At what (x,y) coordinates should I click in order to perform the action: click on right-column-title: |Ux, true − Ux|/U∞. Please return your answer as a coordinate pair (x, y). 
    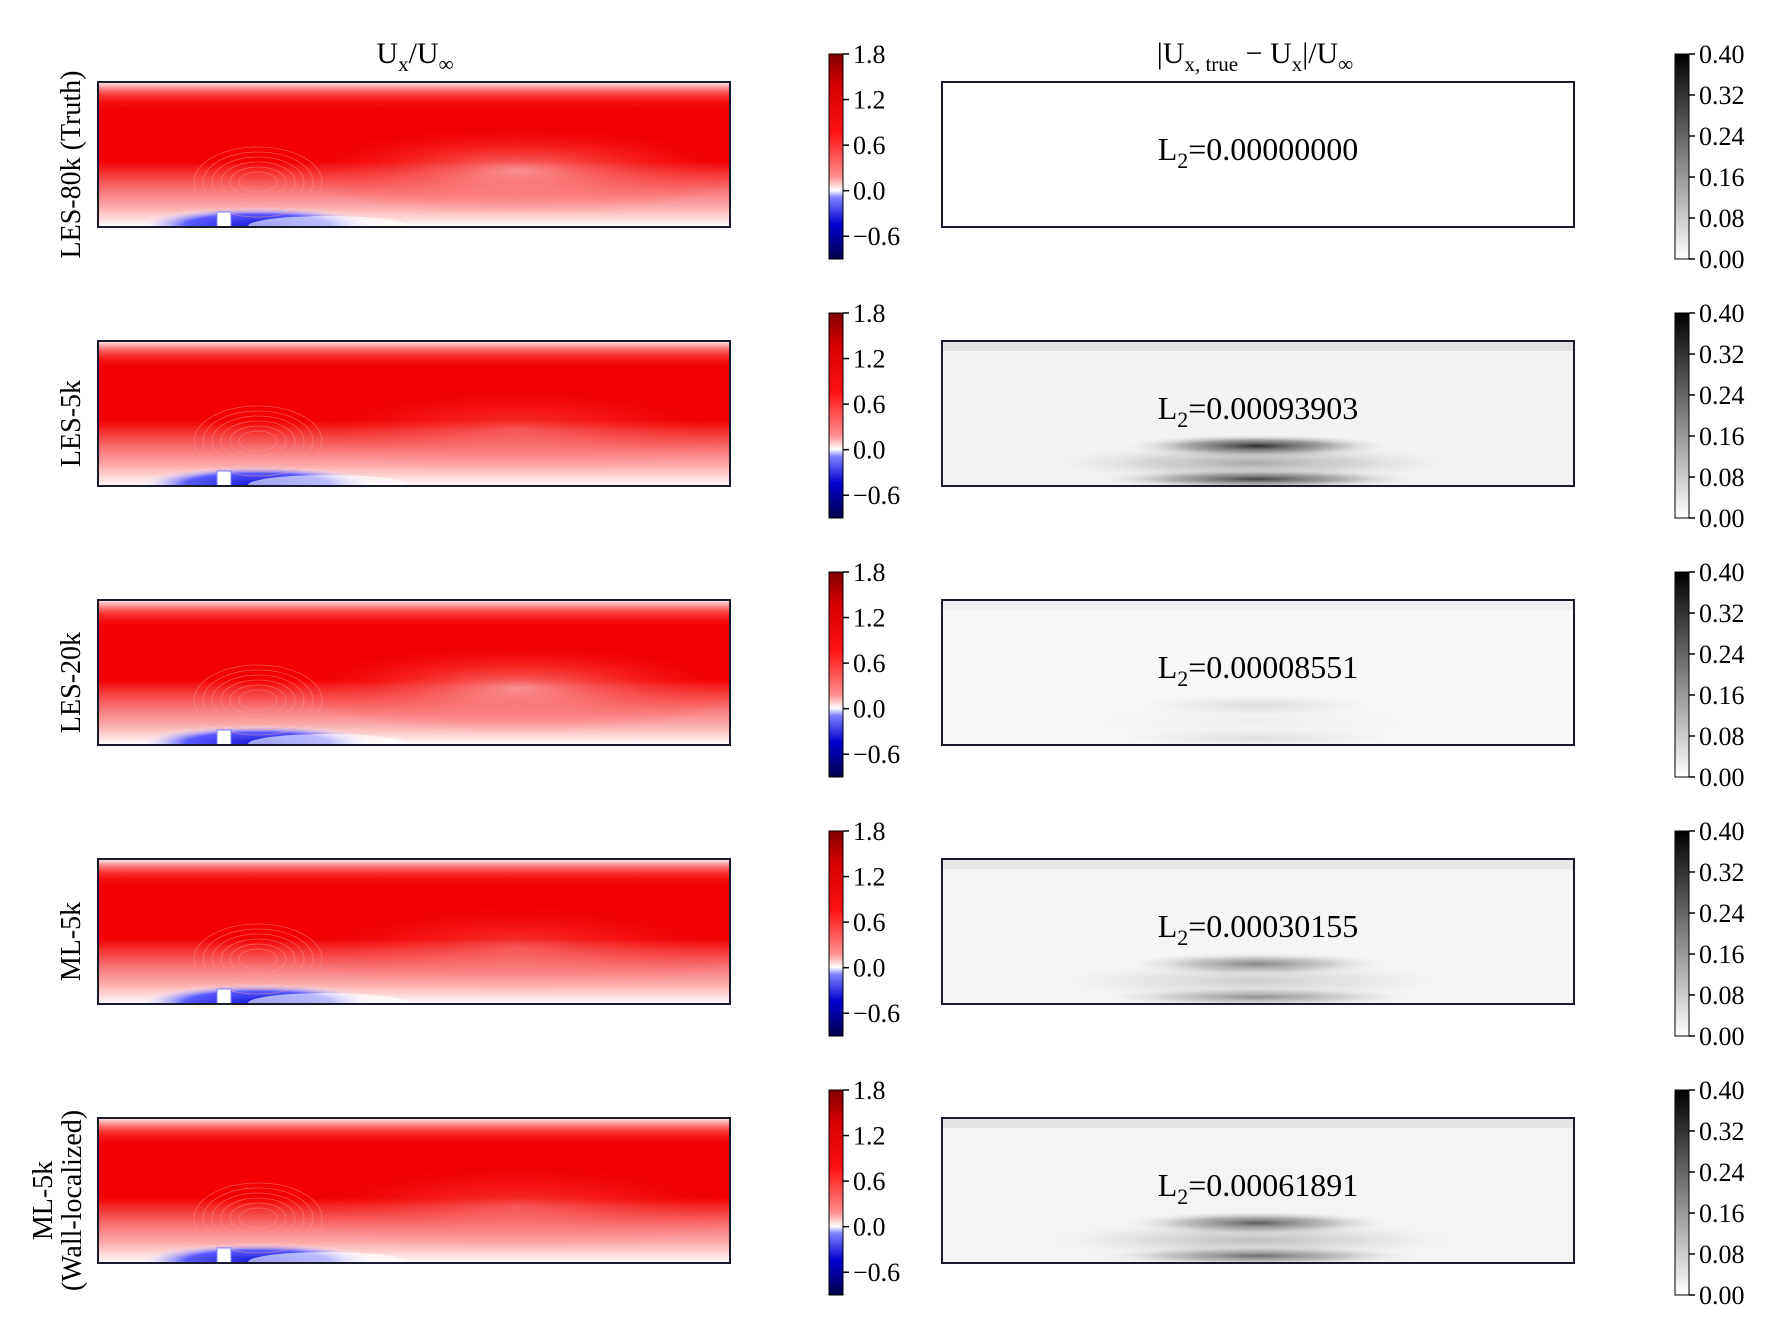
    Looking at the image, I should click on (1255, 56).